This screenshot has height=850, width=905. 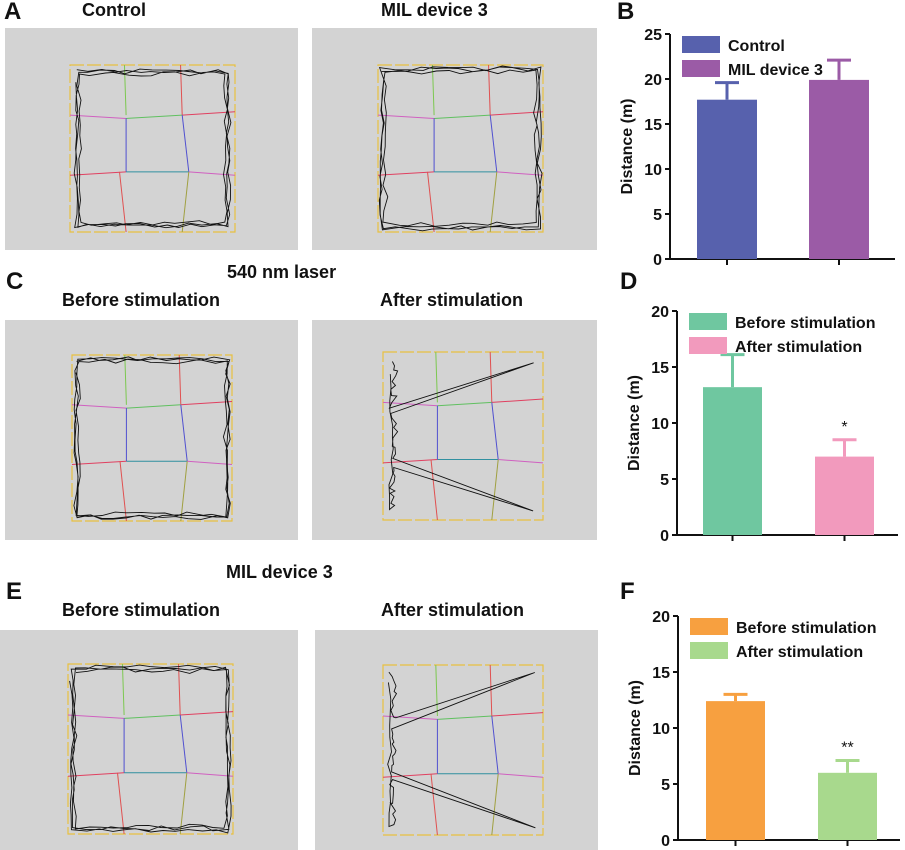 I want to click on arena-a-mil-device, so click(x=454, y=139).